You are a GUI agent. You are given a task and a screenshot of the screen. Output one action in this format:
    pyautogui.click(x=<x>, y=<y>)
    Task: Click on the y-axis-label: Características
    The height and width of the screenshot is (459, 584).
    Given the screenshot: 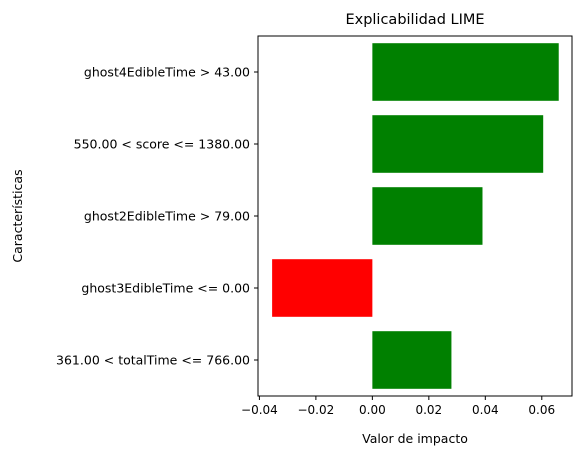 What is the action you would take?
    pyautogui.click(x=17, y=215)
    